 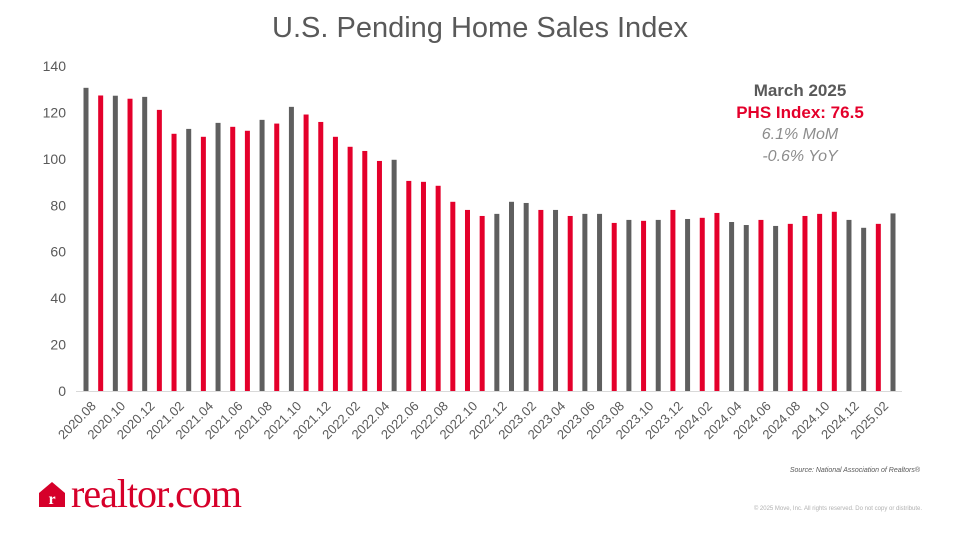 I want to click on svg-text: r, so click(x=51, y=499).